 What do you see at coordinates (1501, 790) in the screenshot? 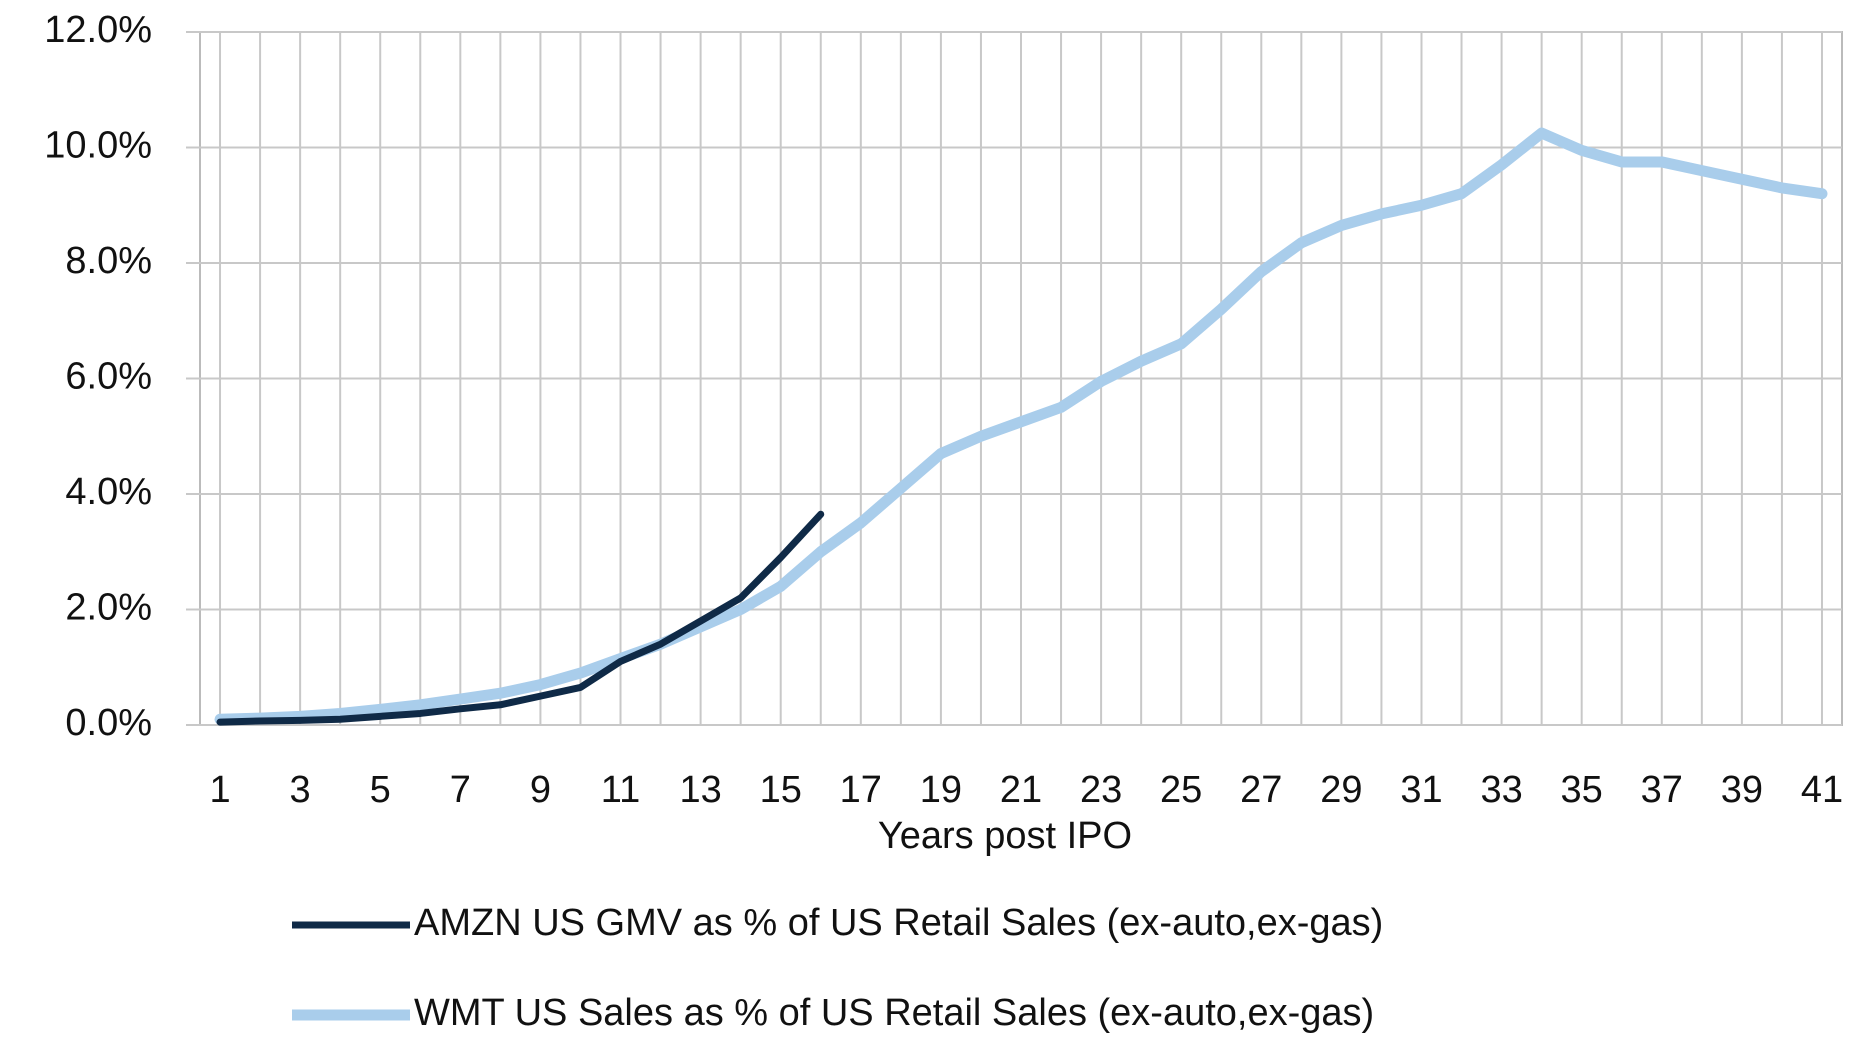
I see `x-tick-label: 33` at bounding box center [1501, 790].